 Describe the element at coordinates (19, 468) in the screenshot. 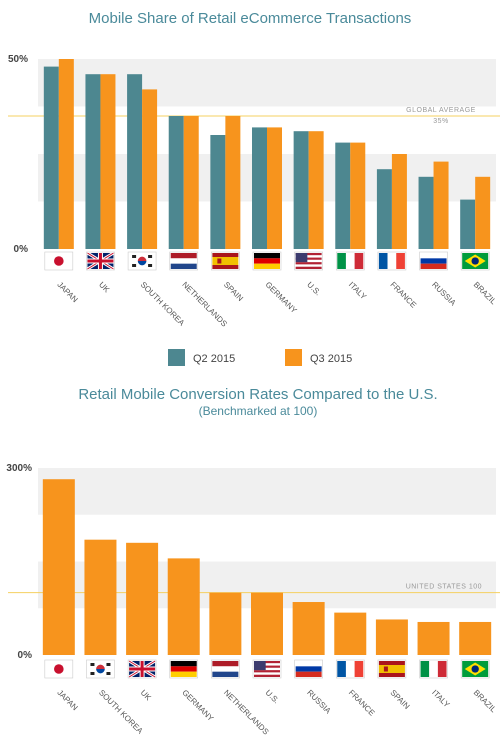

I see `y-tick-label: 300%` at that location.